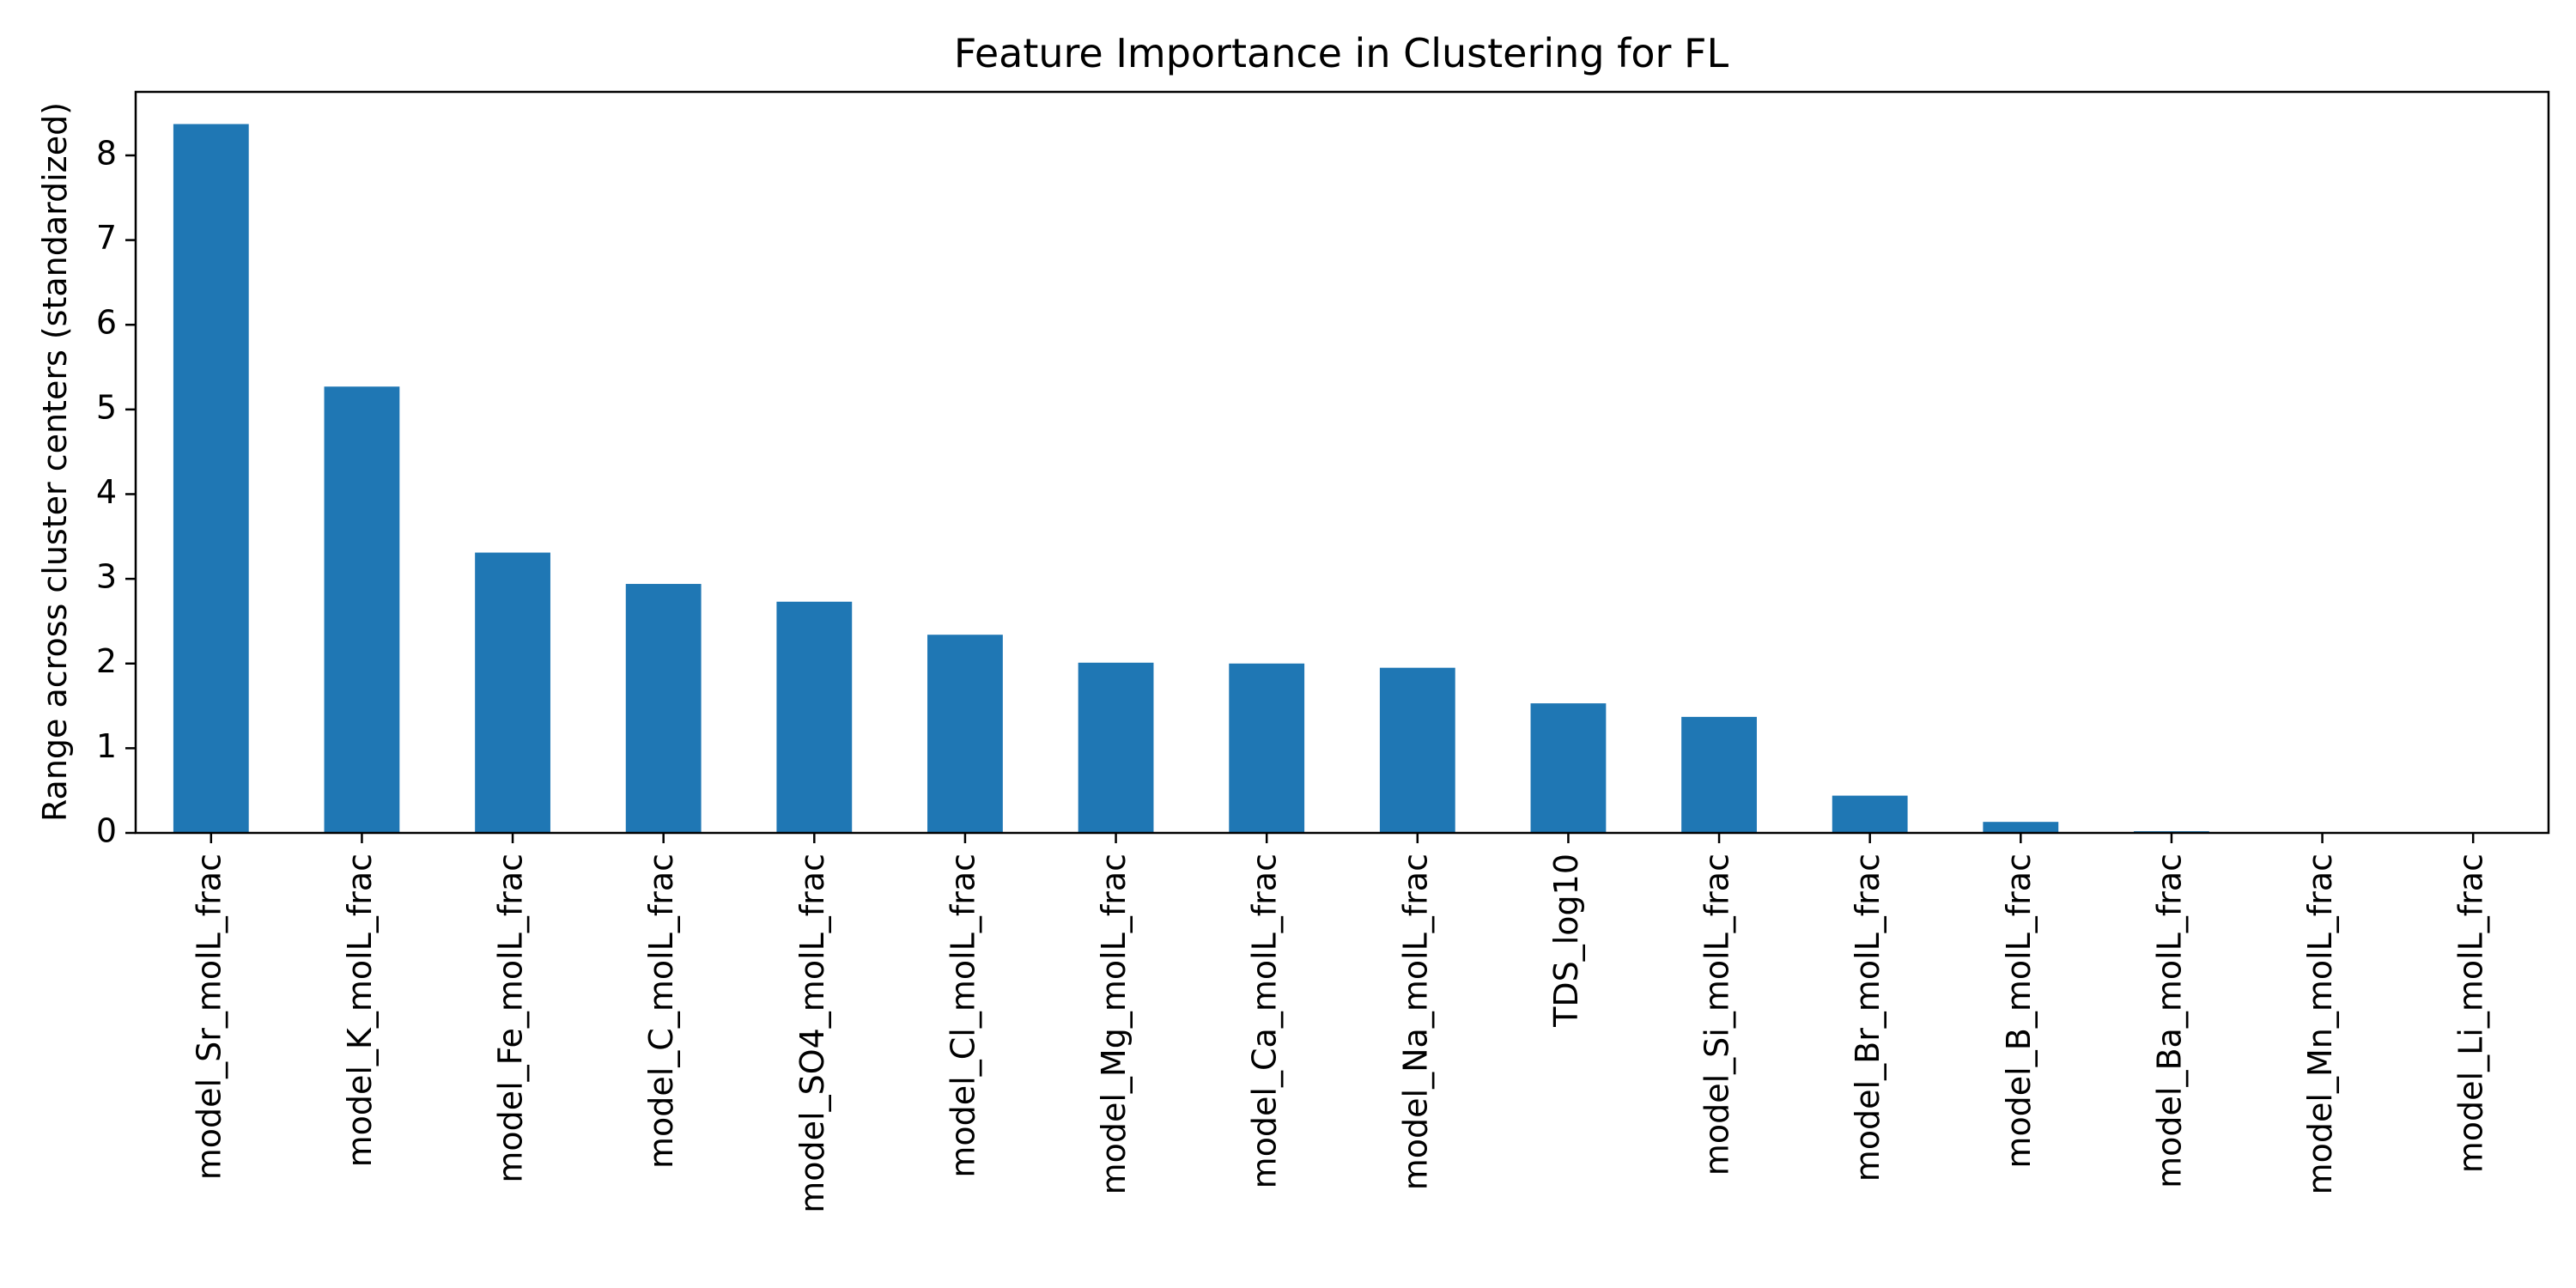 Image resolution: width=2576 pixels, height=1288 pixels. What do you see at coordinates (1341, 53) in the screenshot?
I see `chart-title: Feature Importance in Clustering for FL` at bounding box center [1341, 53].